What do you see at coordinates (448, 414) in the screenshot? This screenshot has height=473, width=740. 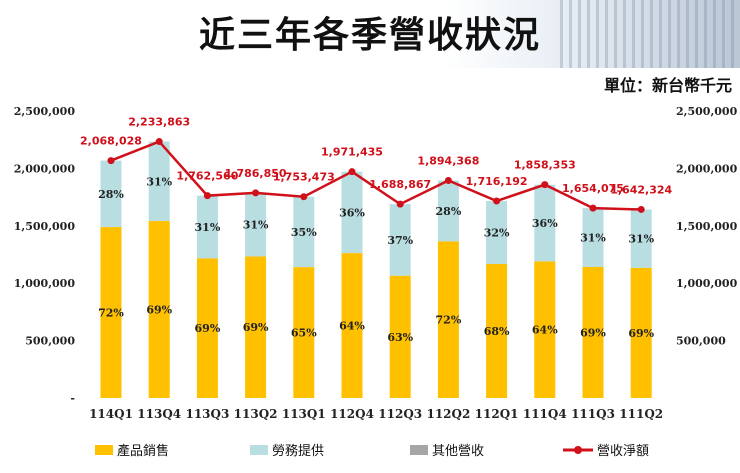 I see `x-tick-label: 112Q2` at bounding box center [448, 414].